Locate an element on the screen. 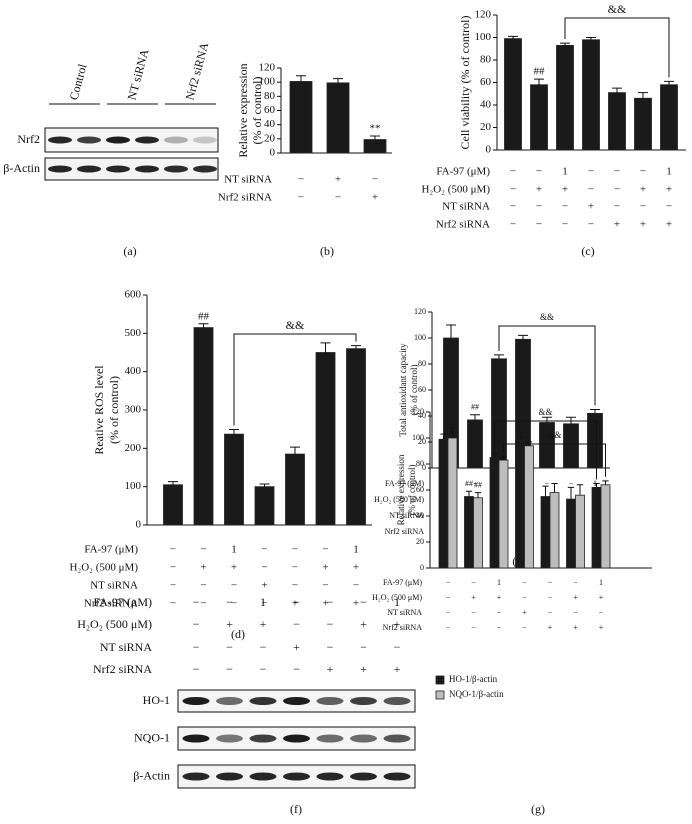 The image size is (692, 824). condition-label: H₂O₂ (500 μM) is located at coordinates (399, 499).